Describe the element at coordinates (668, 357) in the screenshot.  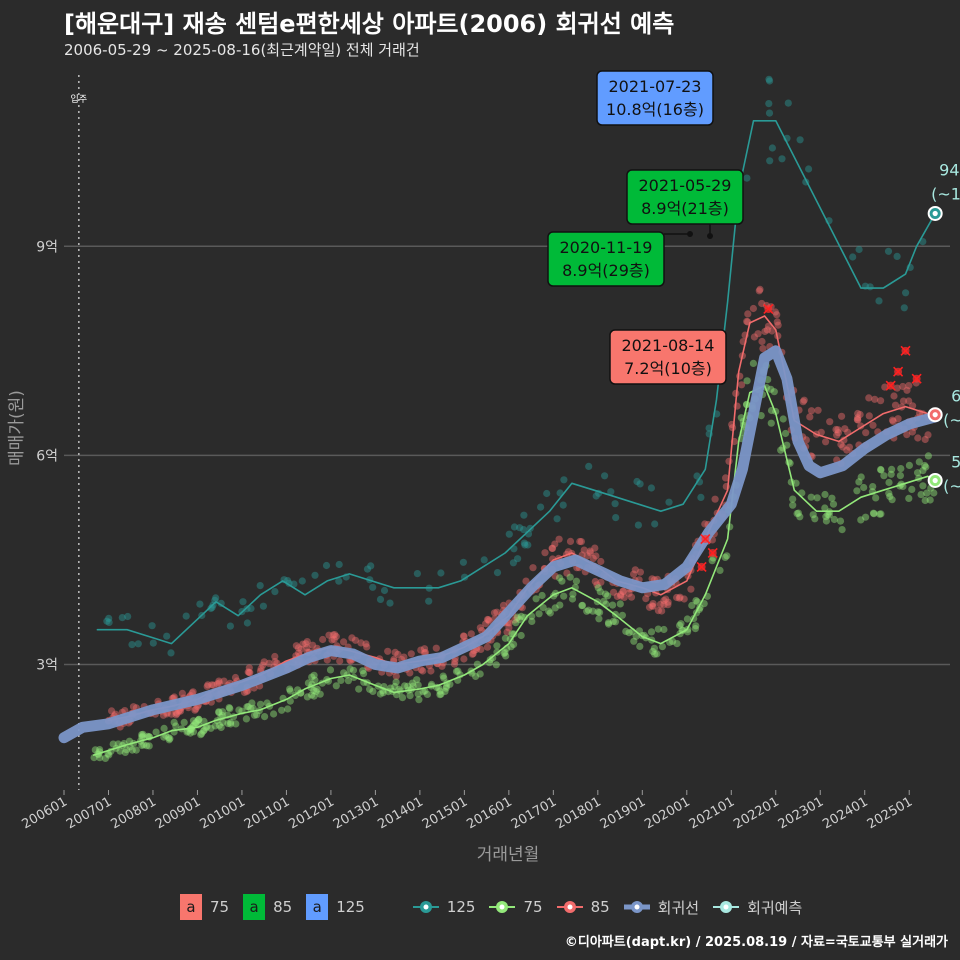
I see `annotation-3: 2021-08-14 7.2억(10층)` at that location.